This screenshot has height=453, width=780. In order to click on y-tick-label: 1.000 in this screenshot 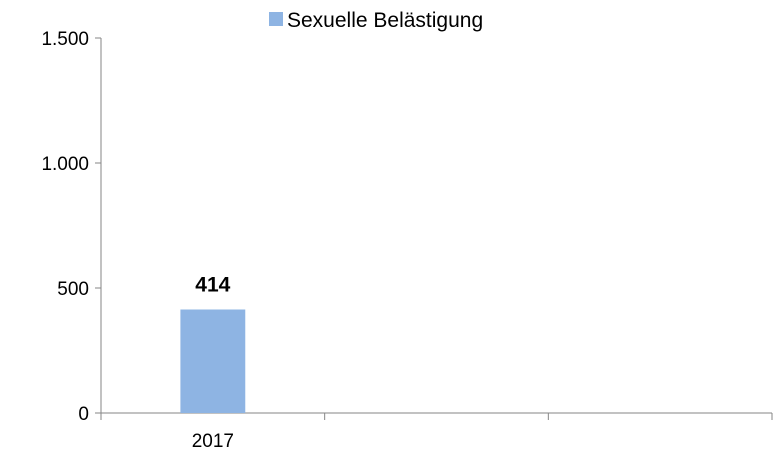, I will do `click(65, 164)`.